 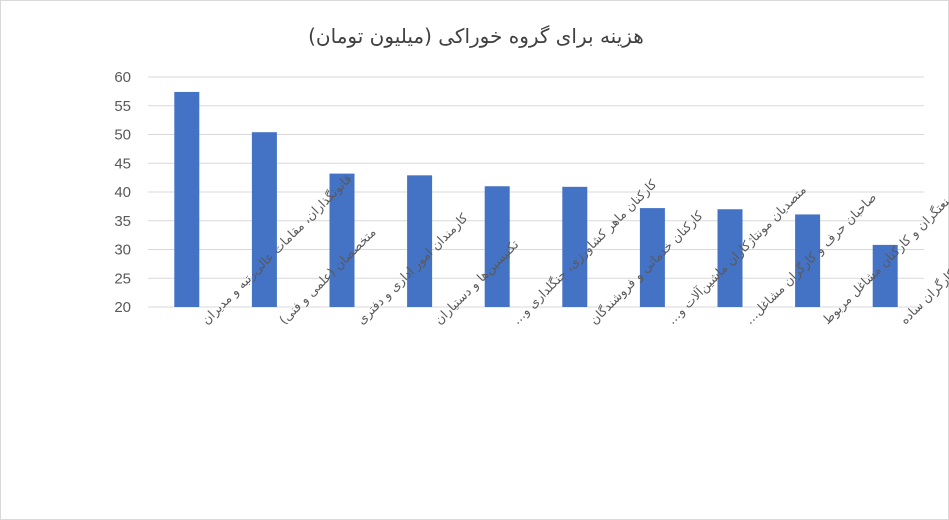 I want to click on y-axis-ticks: 20 25 30 35 40 45 50 55 60, so click(x=122, y=192).